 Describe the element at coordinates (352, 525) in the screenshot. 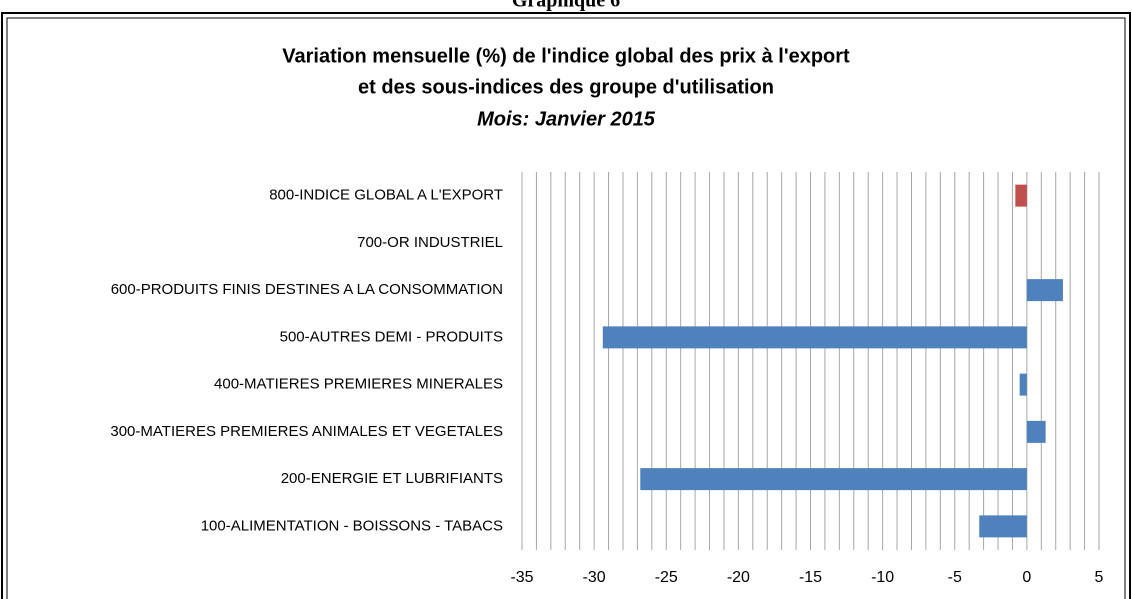

I see `y-tick-label: 100-ALIMENTATION - BOISSONS - TABACS` at that location.